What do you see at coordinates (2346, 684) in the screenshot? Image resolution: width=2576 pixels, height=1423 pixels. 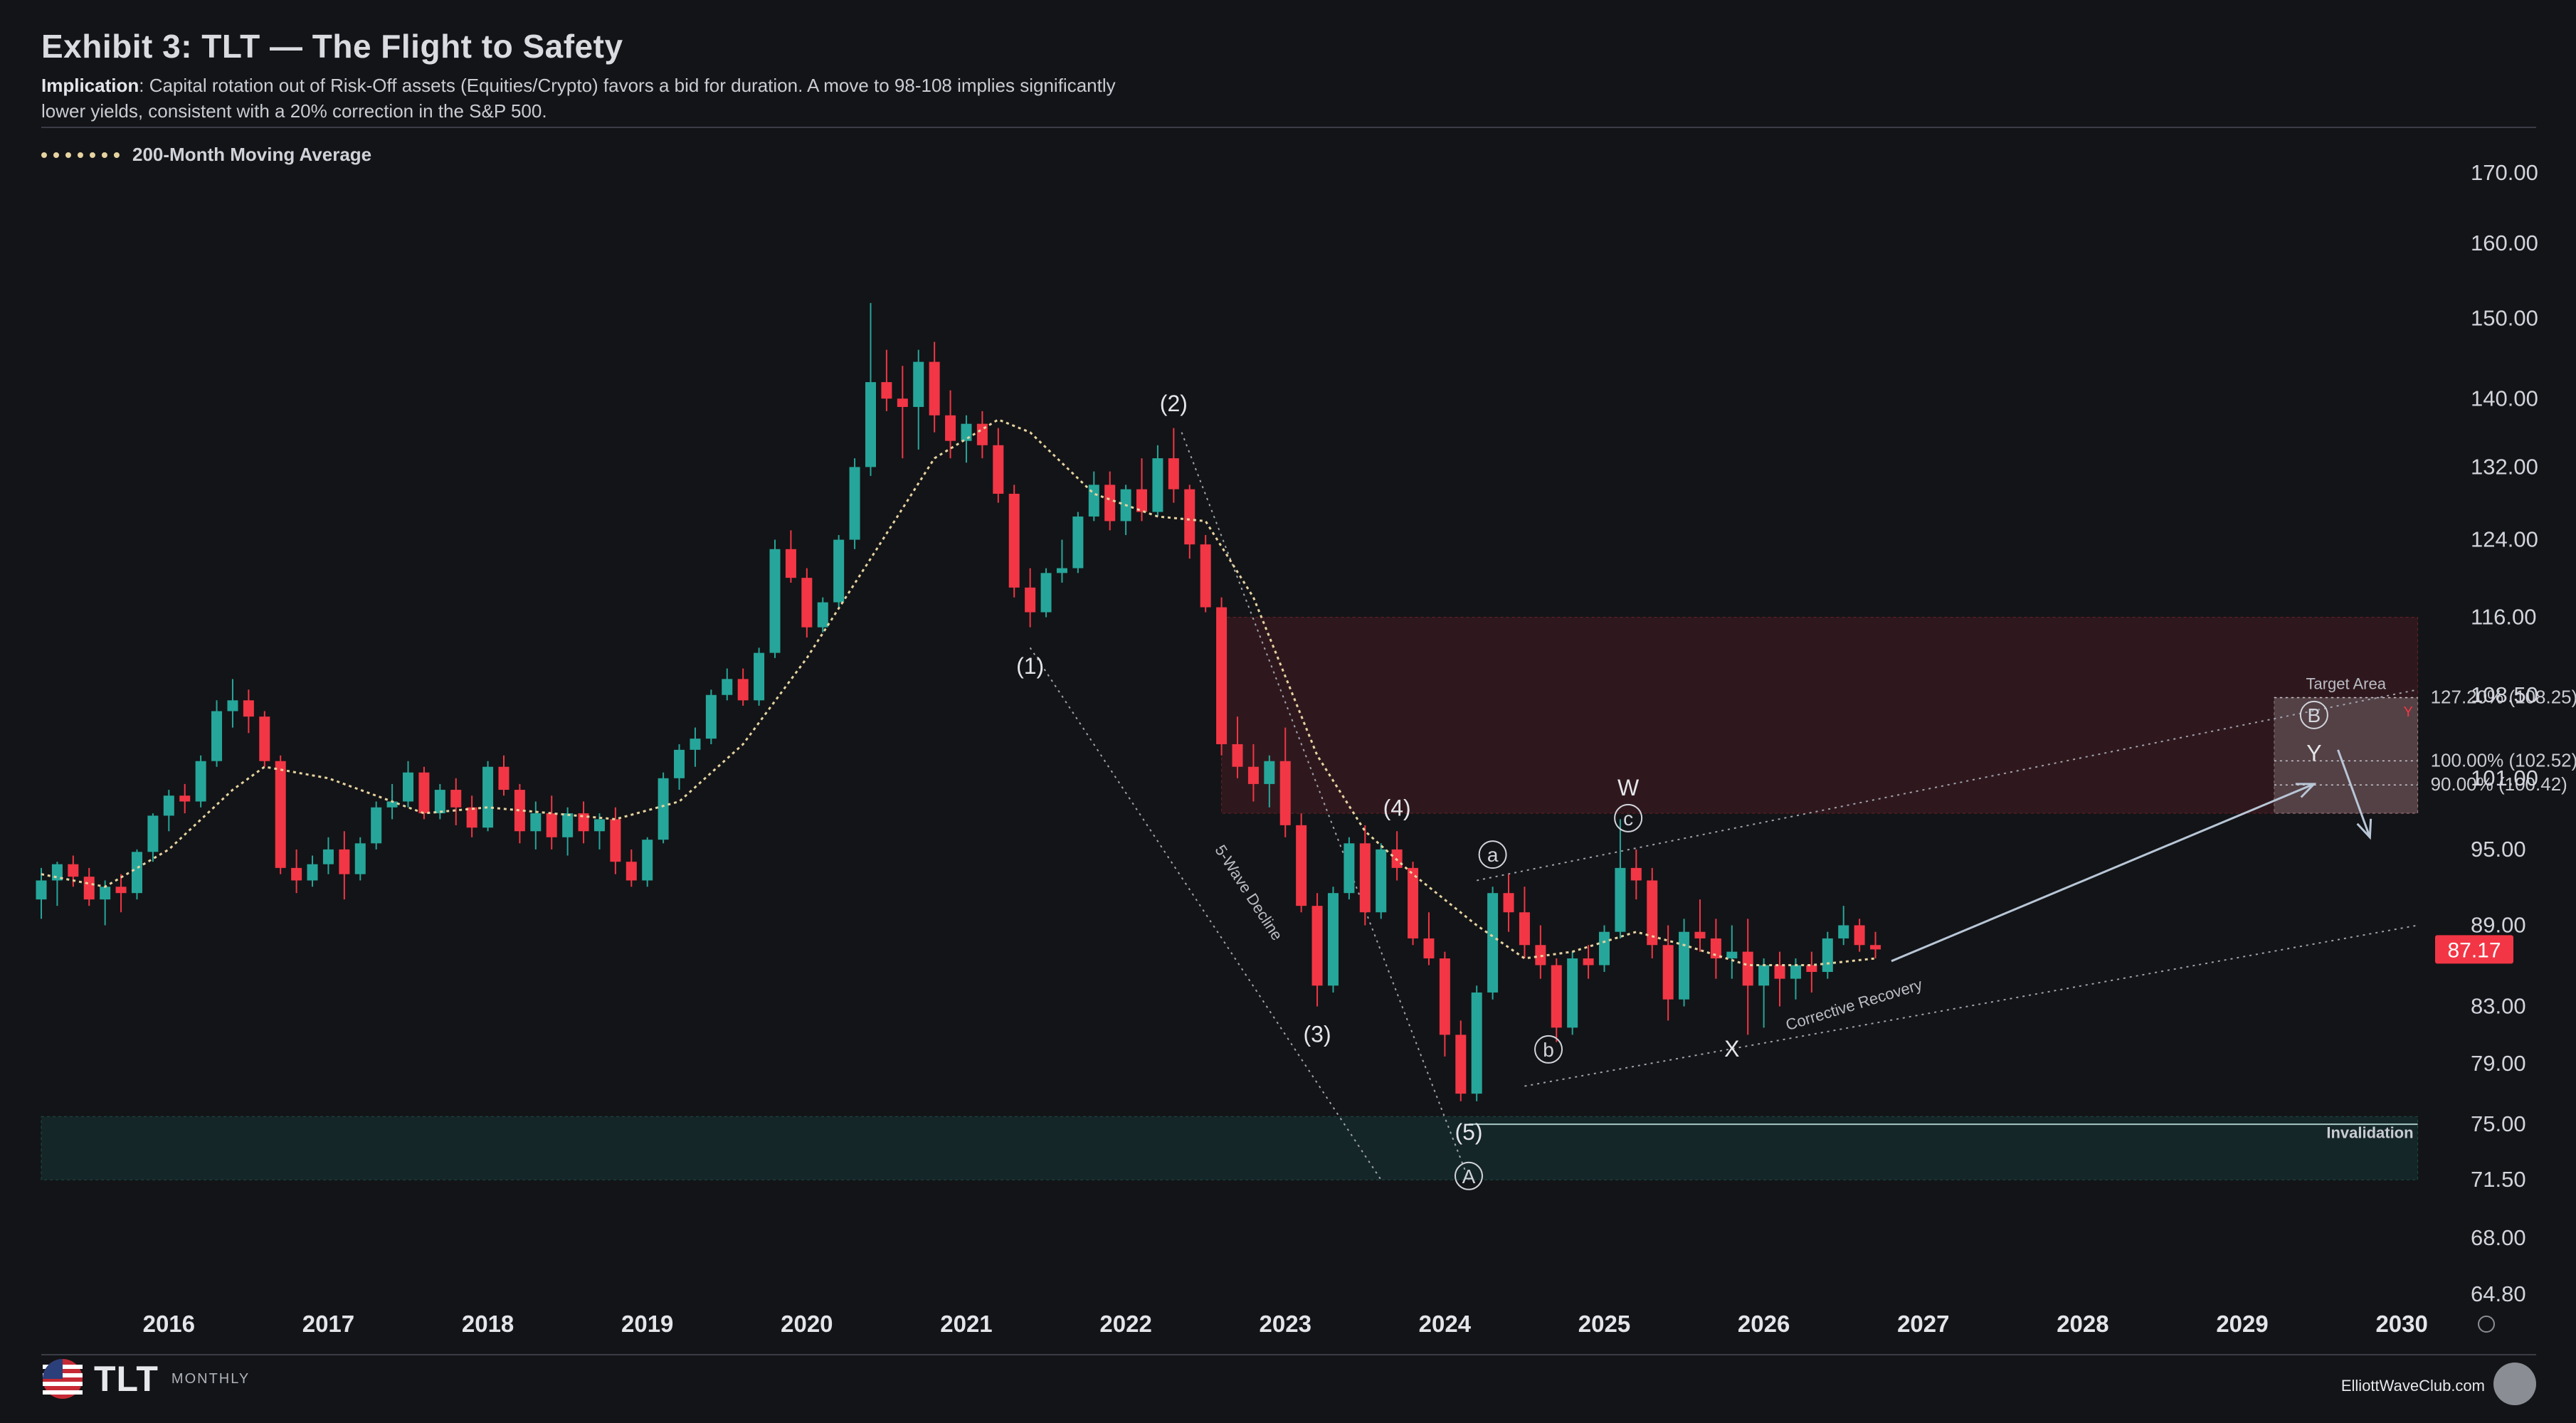 I see `target-area-label: Target Area` at bounding box center [2346, 684].